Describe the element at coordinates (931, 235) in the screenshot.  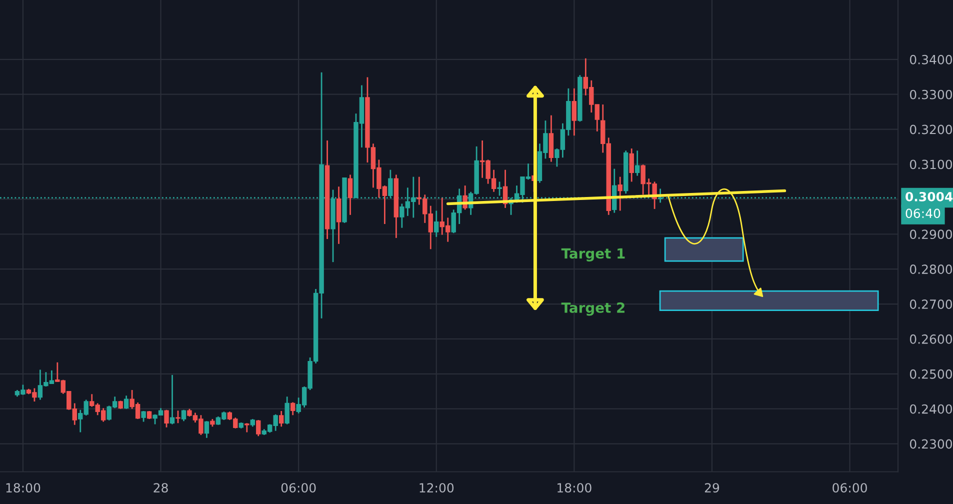
I see `y-tick-label: 0.2900` at that location.